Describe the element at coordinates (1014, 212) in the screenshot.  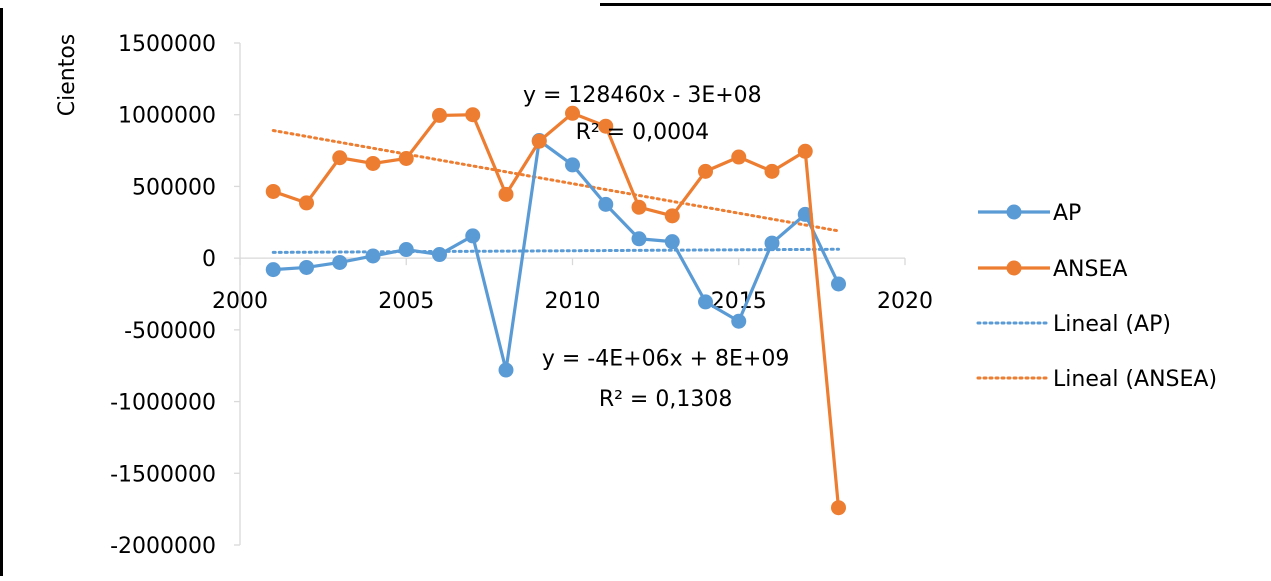
I see `legend-marker-ap` at that location.